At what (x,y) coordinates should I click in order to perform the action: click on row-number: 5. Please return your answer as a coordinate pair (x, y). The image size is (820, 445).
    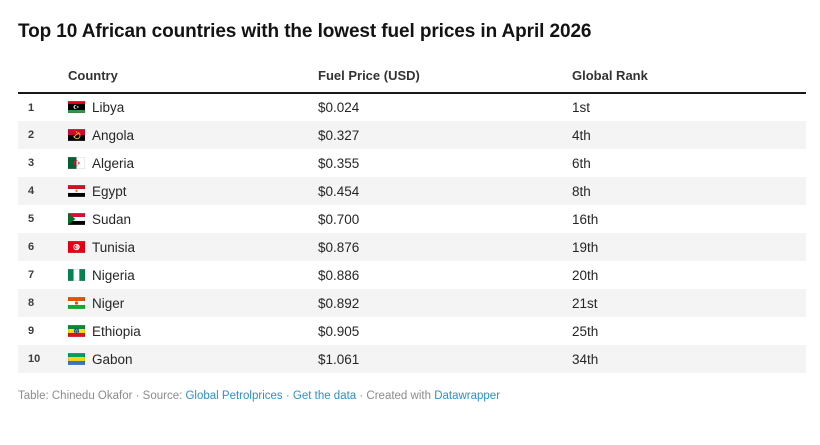
    Looking at the image, I should click on (31, 219).